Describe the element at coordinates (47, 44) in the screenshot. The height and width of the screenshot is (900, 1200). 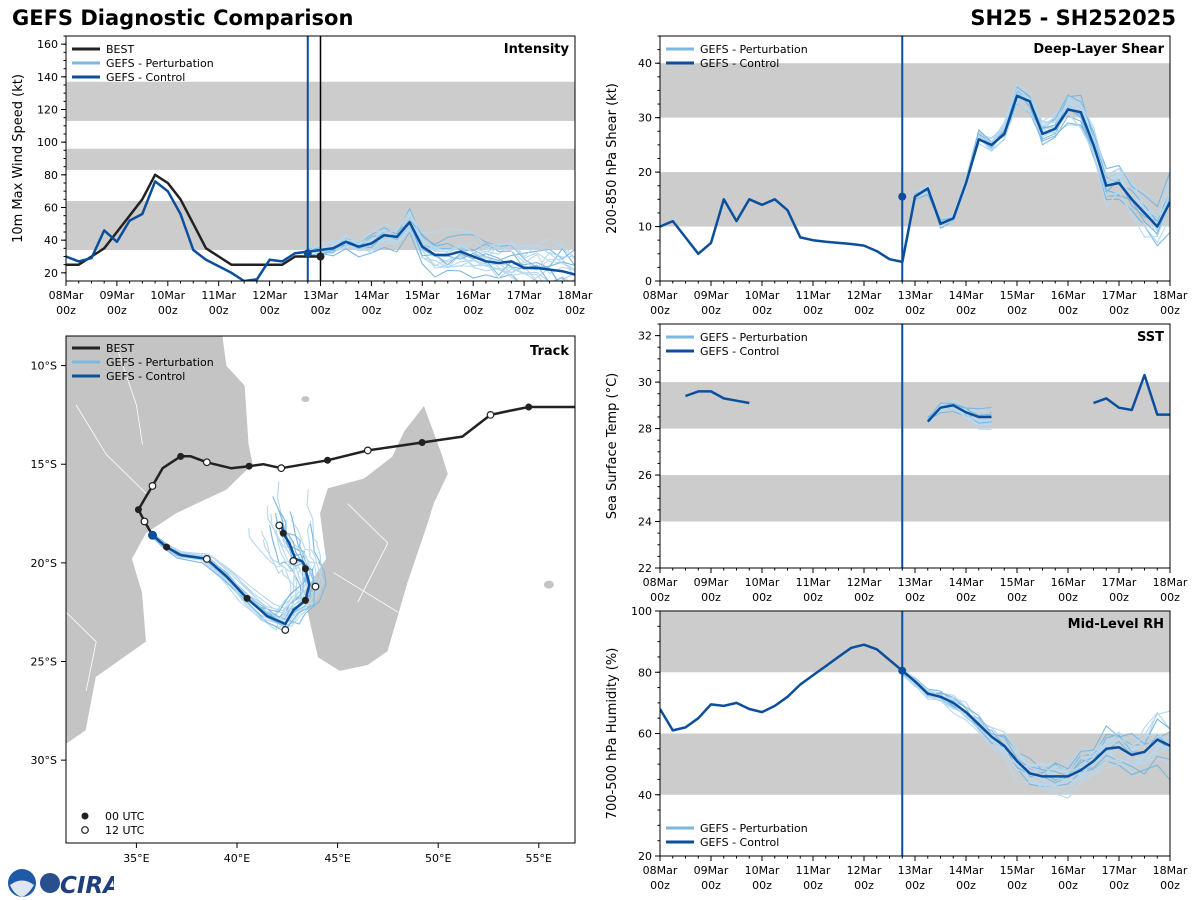
I see `y-tick-label: 160` at that location.